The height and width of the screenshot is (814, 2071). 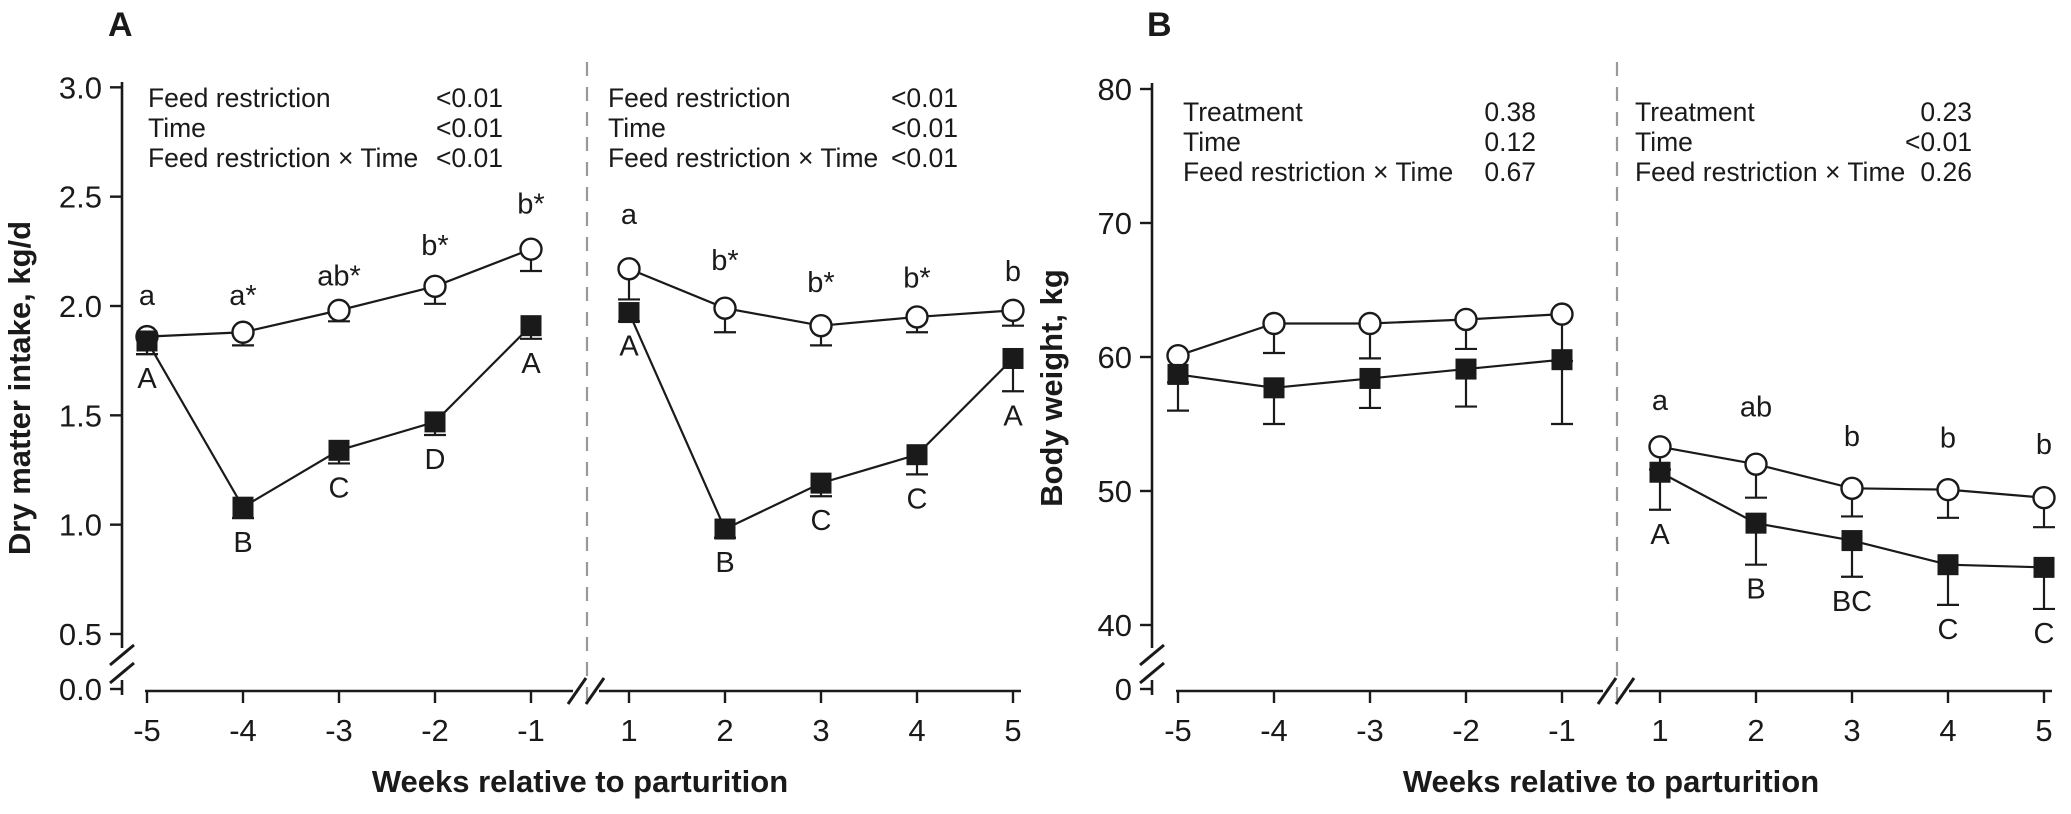 I want to click on filled-square-series: A B C C A, so click(x=821, y=440).